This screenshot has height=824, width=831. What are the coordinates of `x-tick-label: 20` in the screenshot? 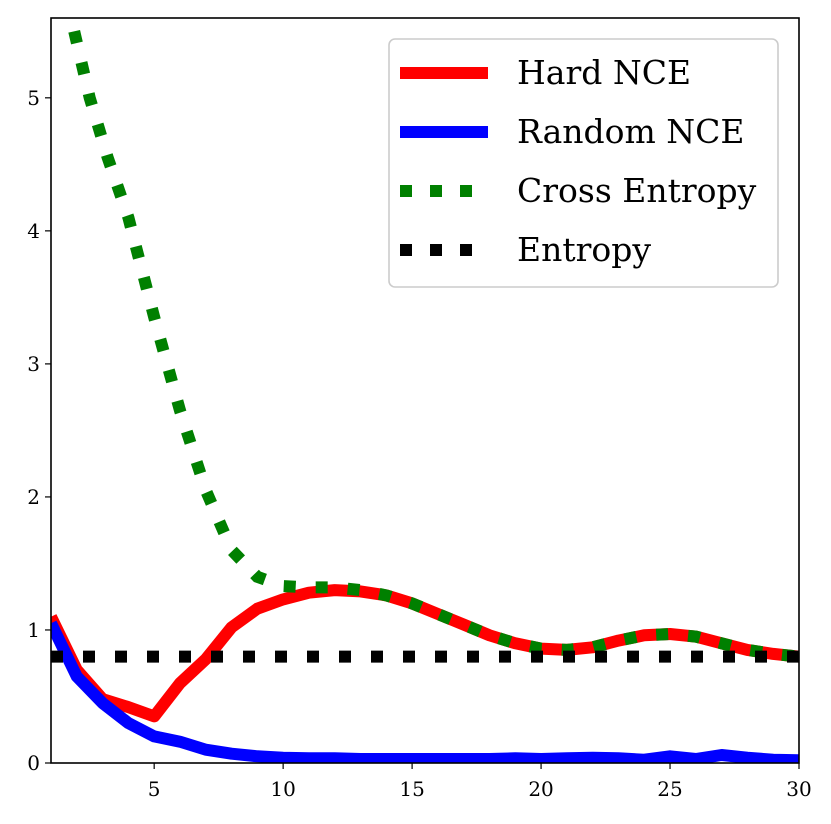 It's located at (540, 789).